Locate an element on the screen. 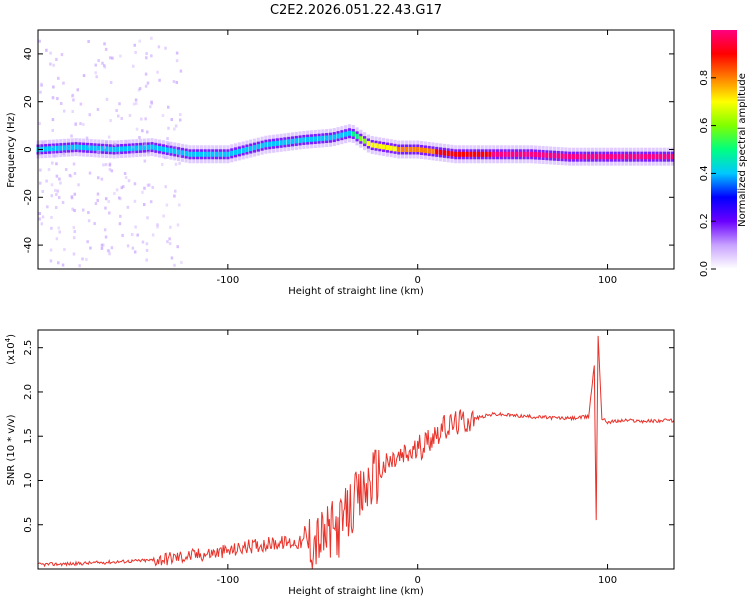 This screenshot has height=600, width=750. spectrogram-x-label: Height of straight line (km) is located at coordinates (356, 291).